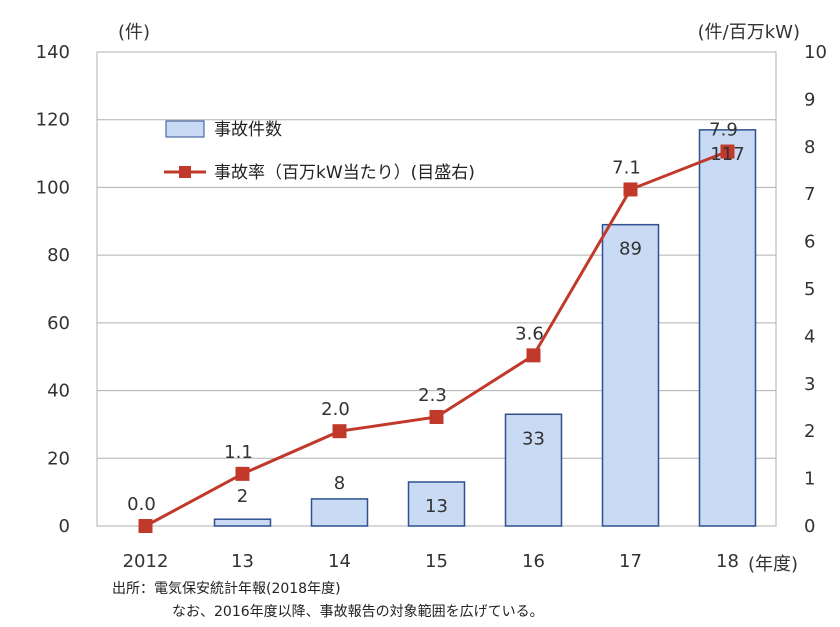  I want to click on y-right-tick-label: 3, so click(809, 384).